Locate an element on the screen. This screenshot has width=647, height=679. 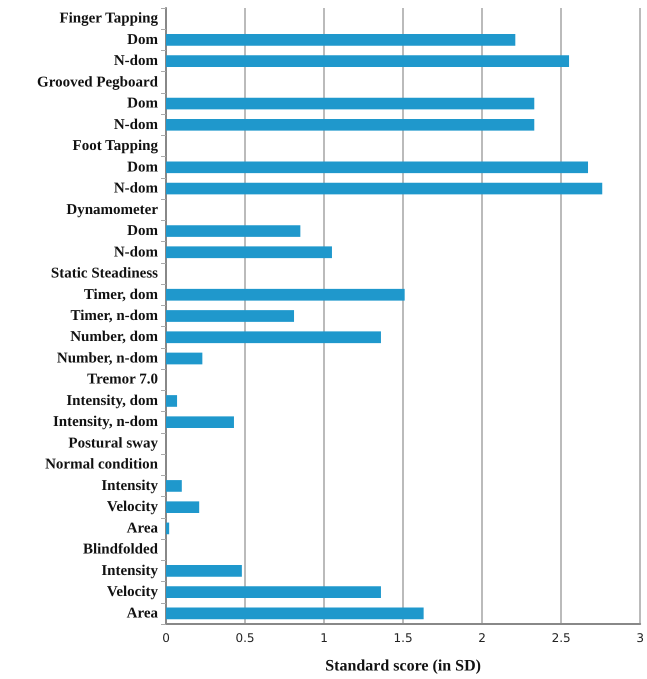
x-tick-label: 3 is located at coordinates (640, 638).